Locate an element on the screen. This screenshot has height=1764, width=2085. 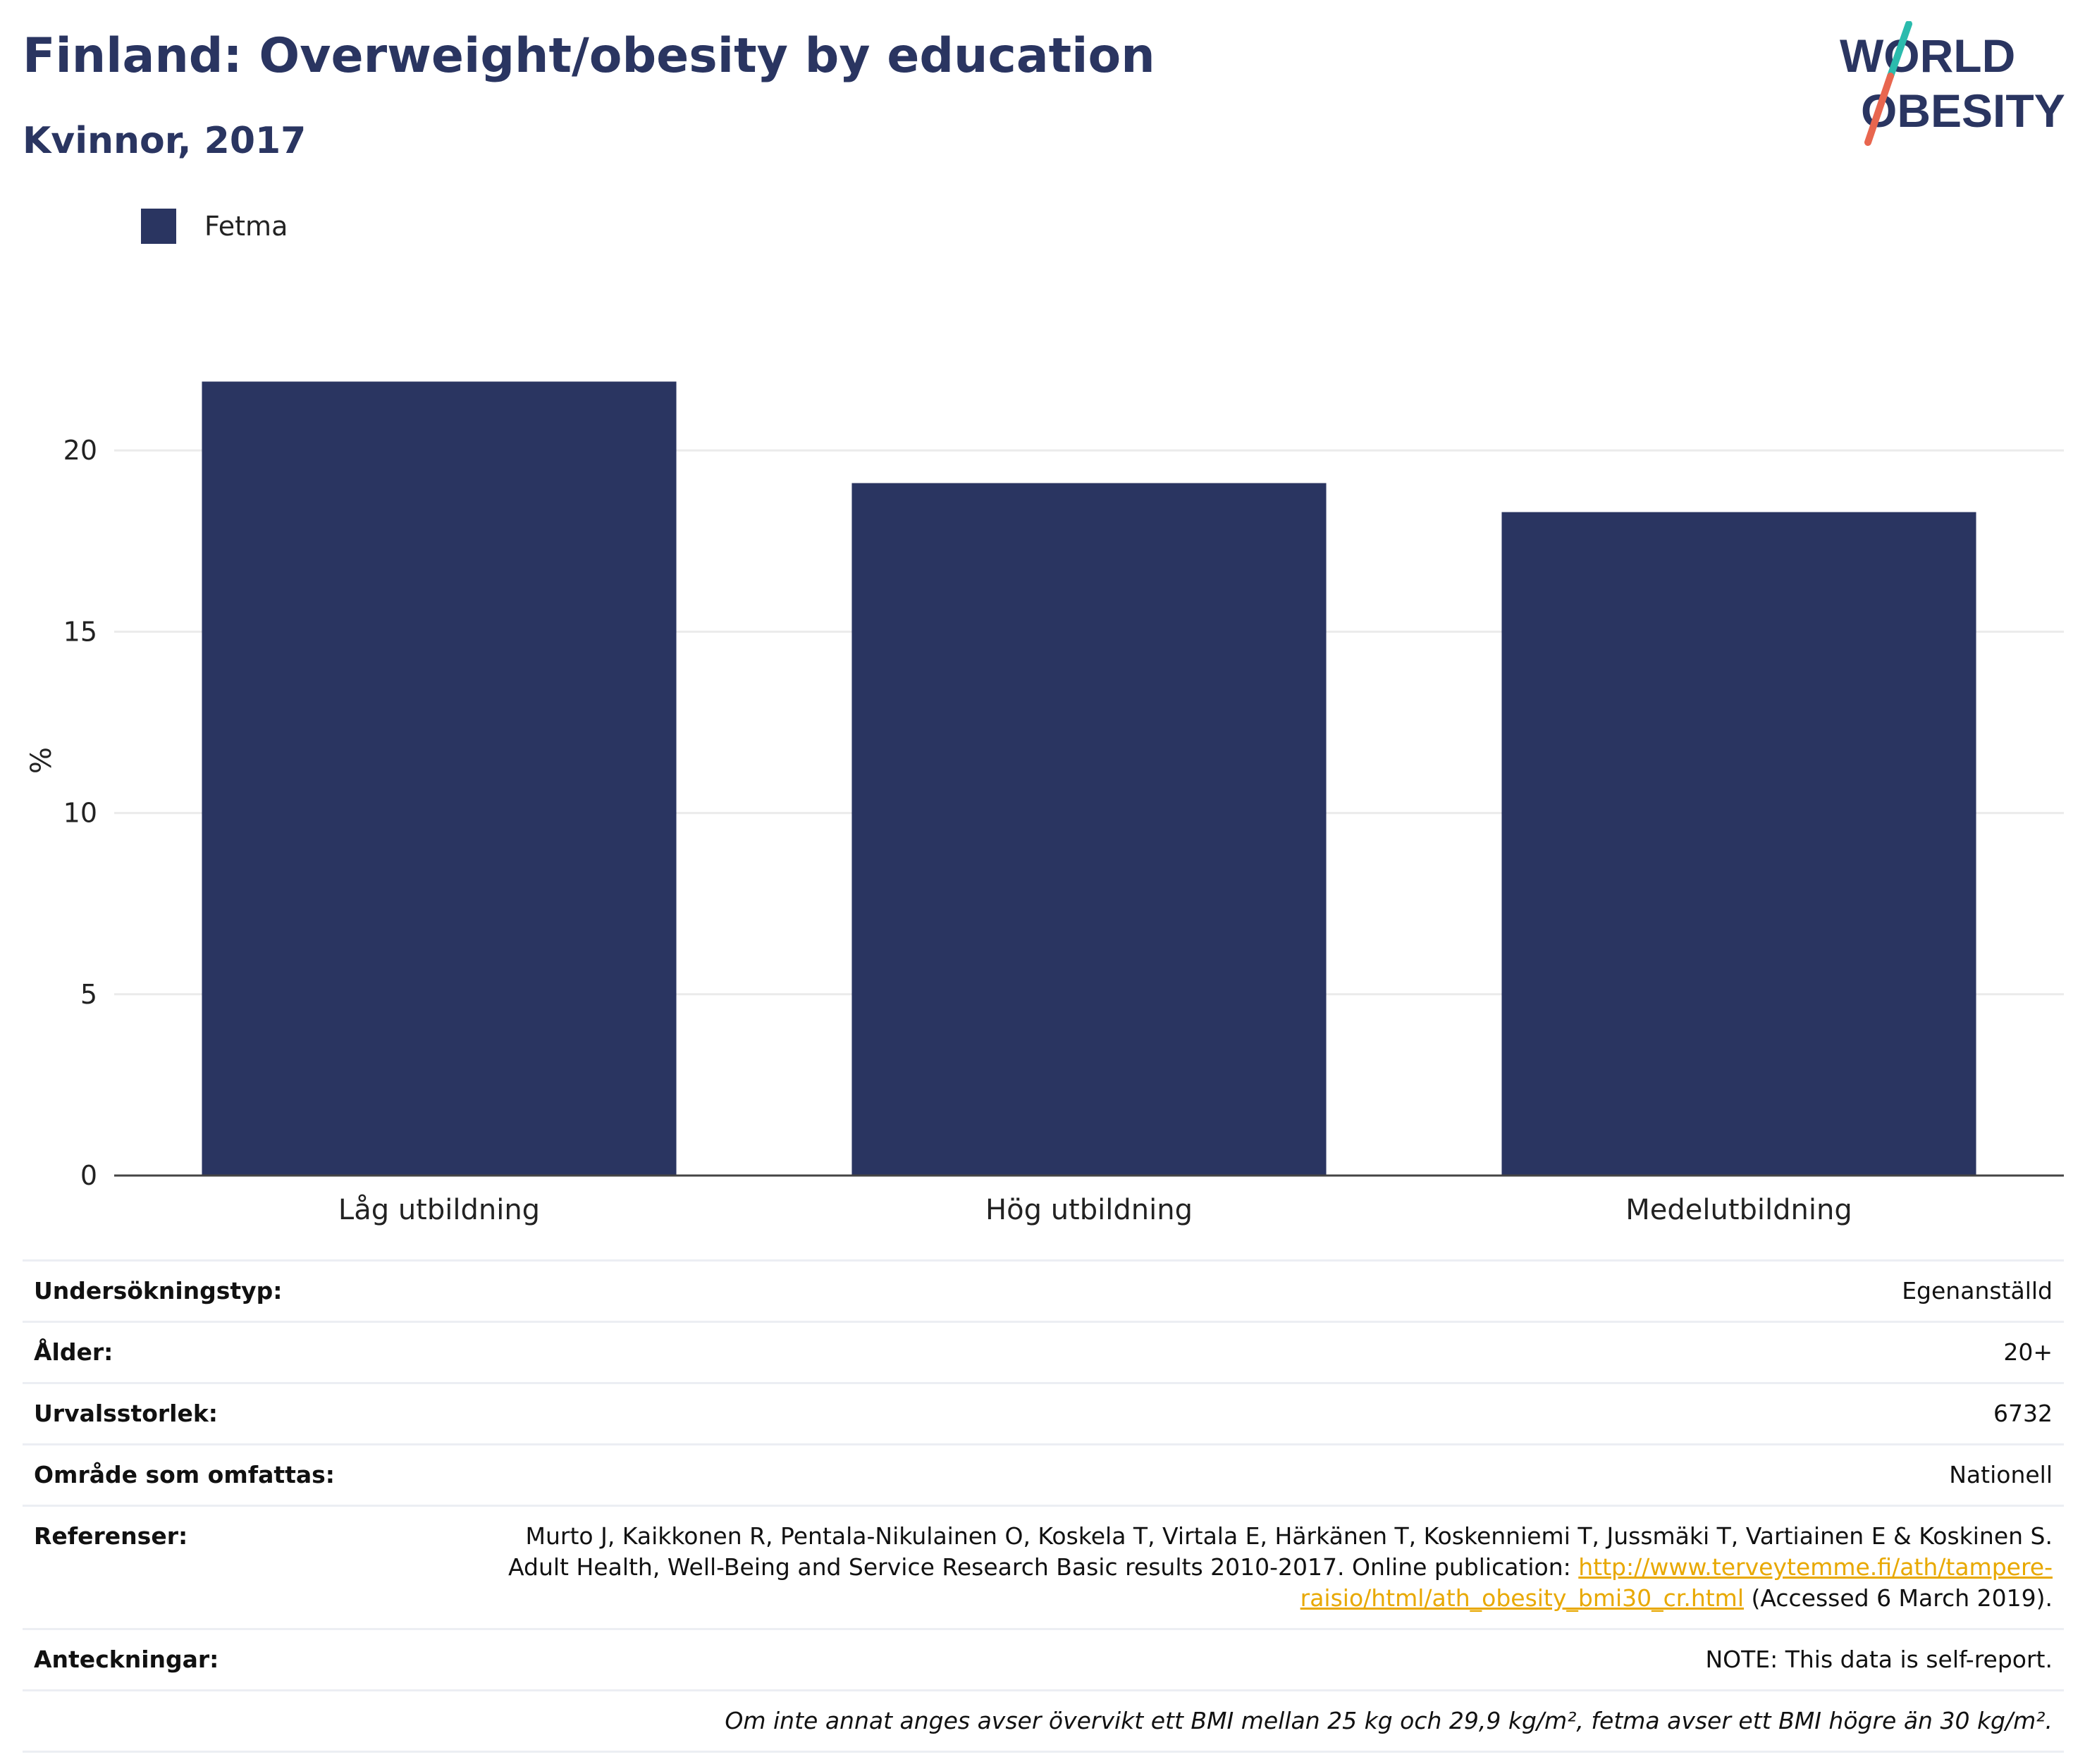
survey-type-value: Egenanställd is located at coordinates (1266, 1290).